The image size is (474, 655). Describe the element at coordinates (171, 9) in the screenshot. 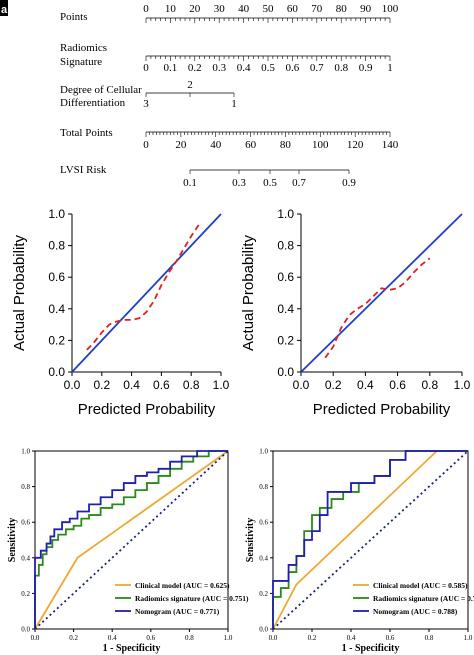

I see `tick-label-points: 10` at that location.